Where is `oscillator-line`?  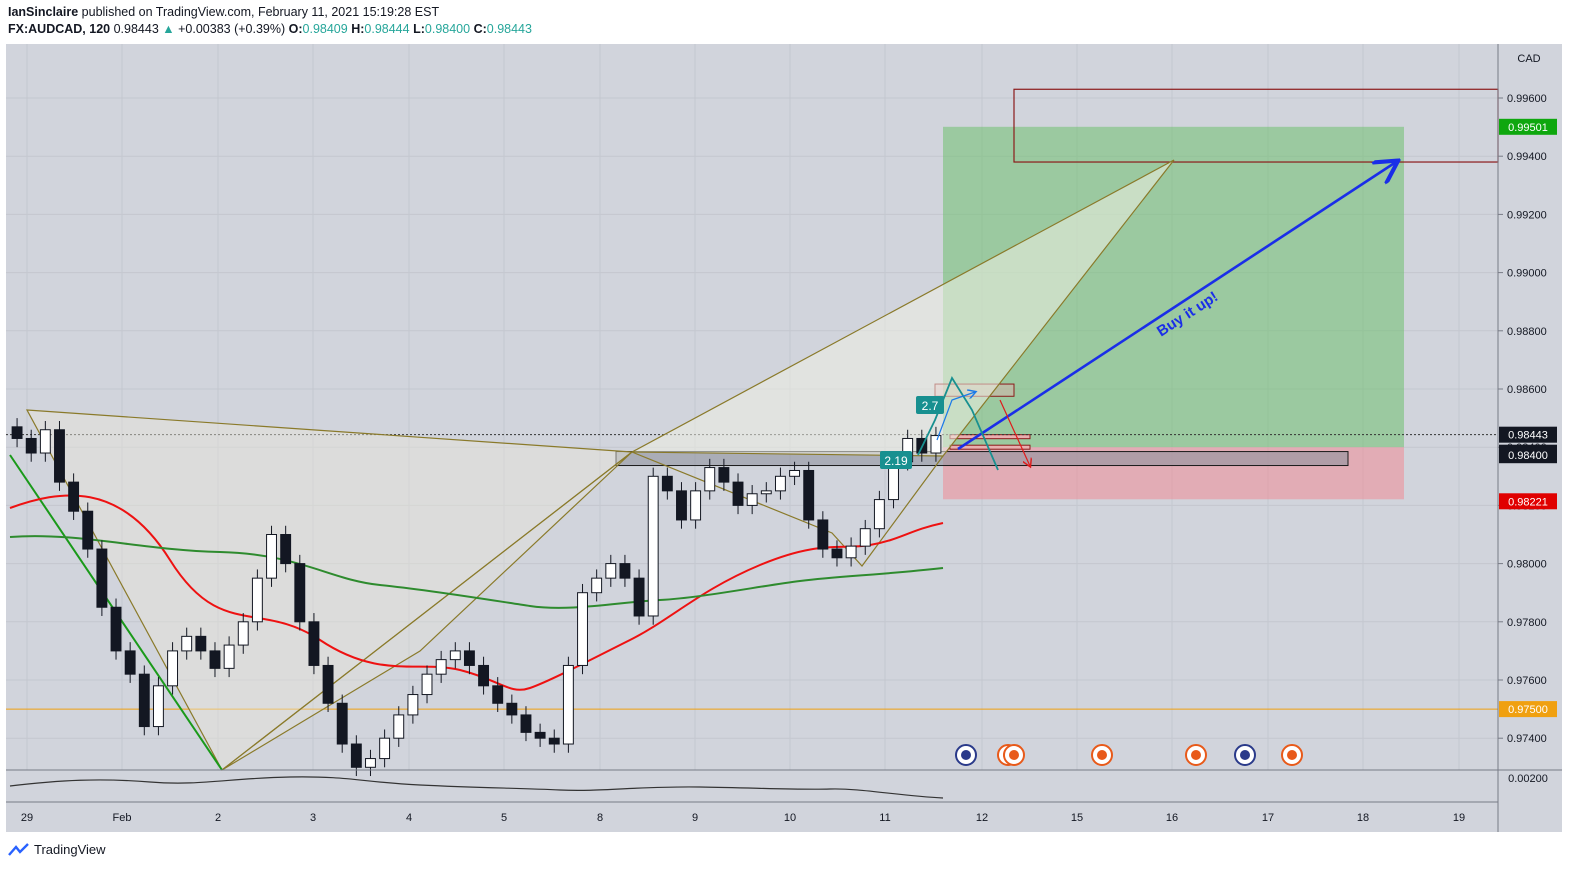 oscillator-line is located at coordinates (476, 787).